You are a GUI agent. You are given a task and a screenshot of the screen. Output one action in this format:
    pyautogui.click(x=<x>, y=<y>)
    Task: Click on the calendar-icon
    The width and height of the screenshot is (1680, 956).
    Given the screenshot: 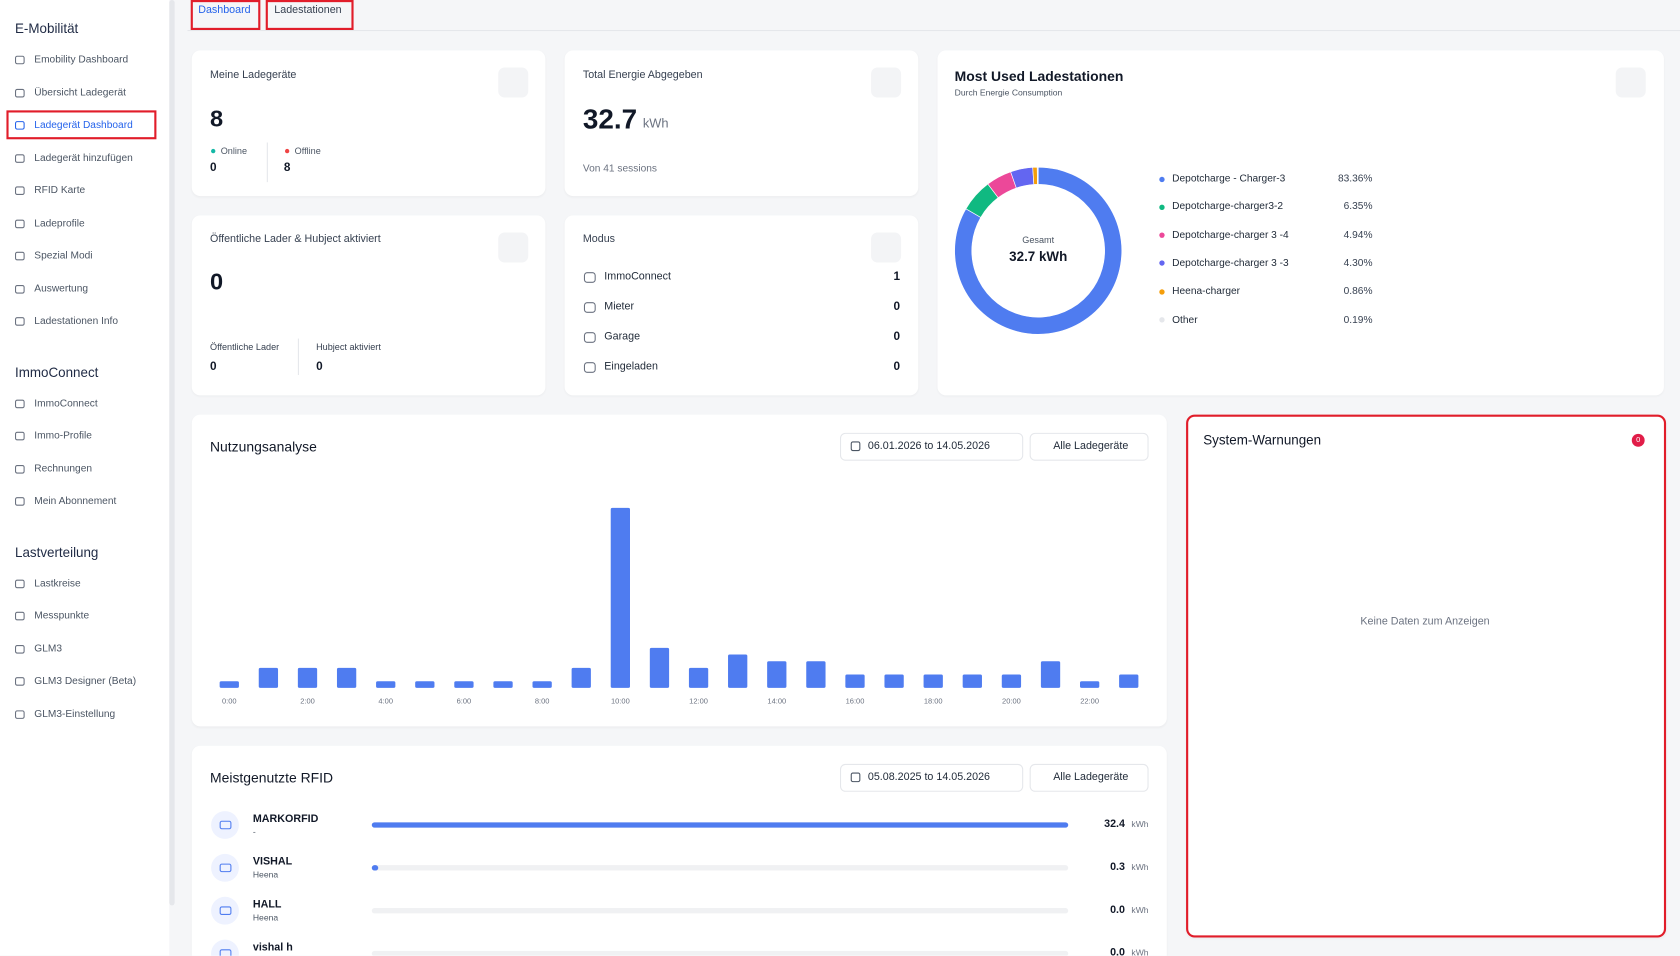 What is the action you would take?
    pyautogui.click(x=855, y=777)
    